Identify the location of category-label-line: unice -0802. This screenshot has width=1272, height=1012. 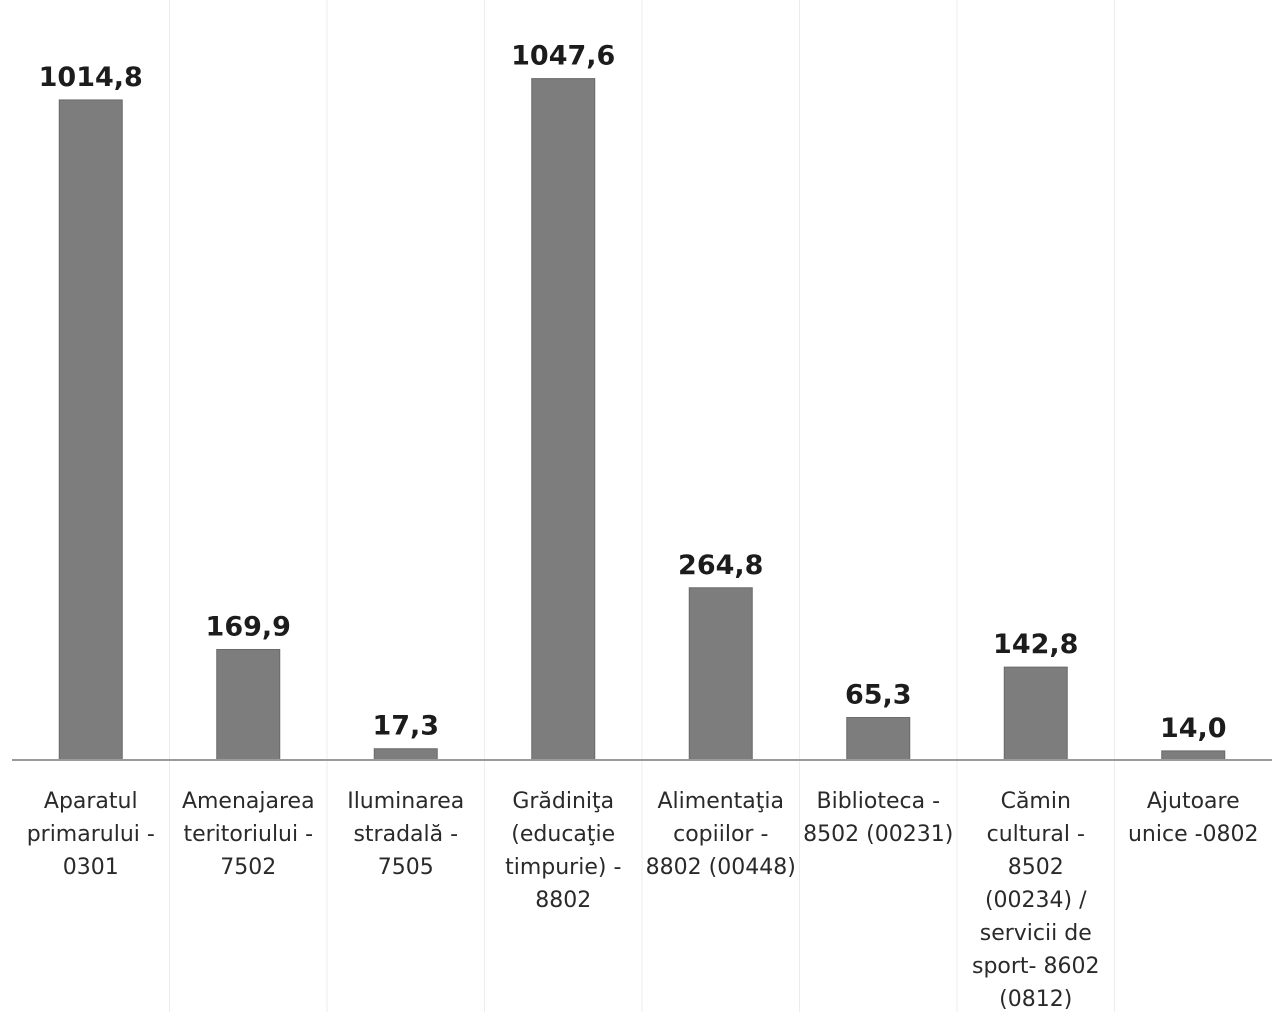
(1193, 834).